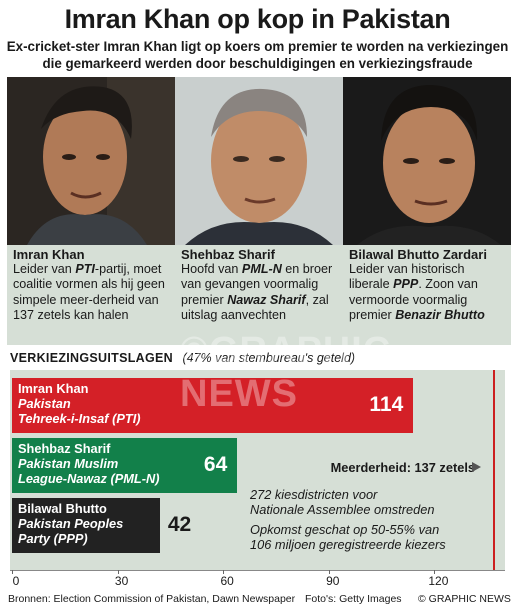 The image size is (515, 612). I want to click on bar-label-name: Imran Khan, so click(53, 388).